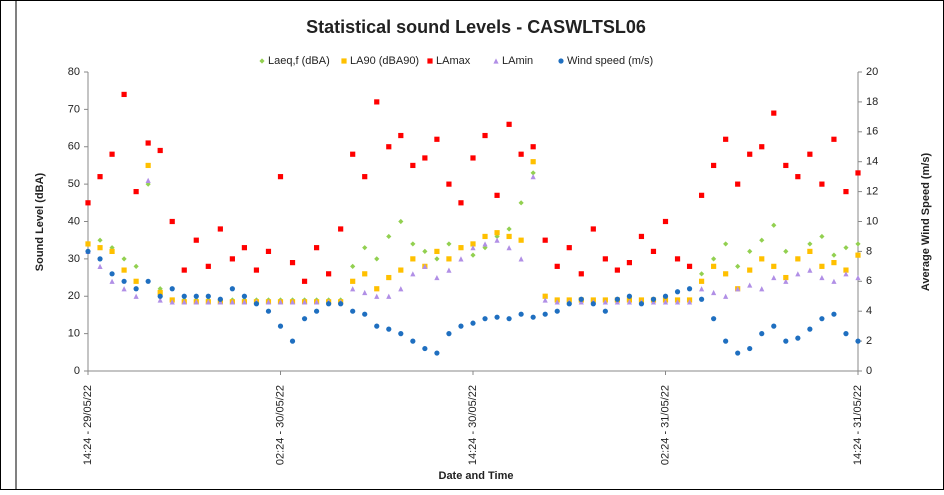  Describe the element at coordinates (872, 192) in the screenshot. I see `y2-tick-label: 12` at that location.